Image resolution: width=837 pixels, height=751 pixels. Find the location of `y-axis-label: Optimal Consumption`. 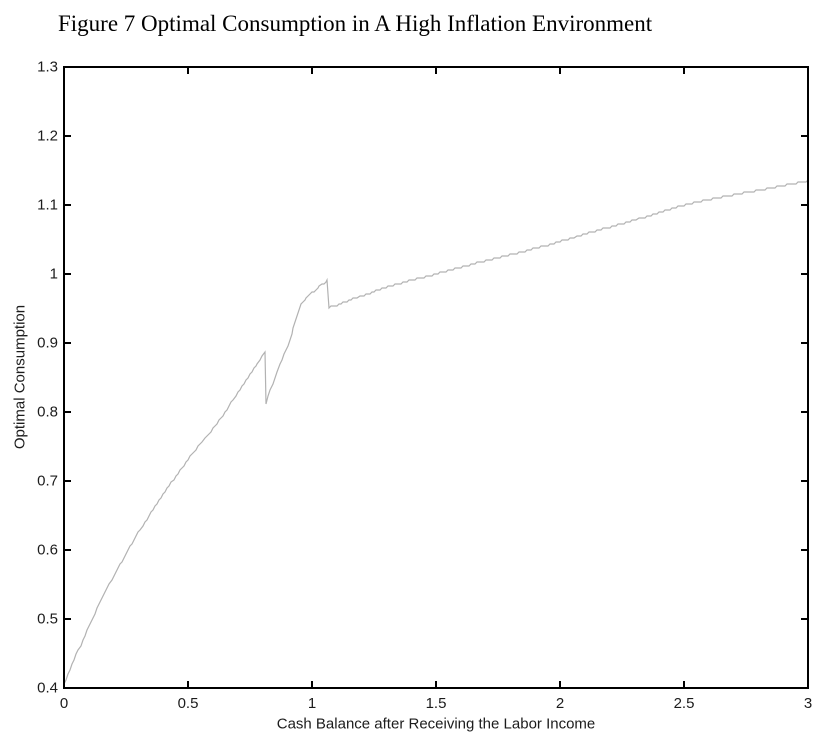

y-axis-label: Optimal Consumption is located at coordinates (20, 377).